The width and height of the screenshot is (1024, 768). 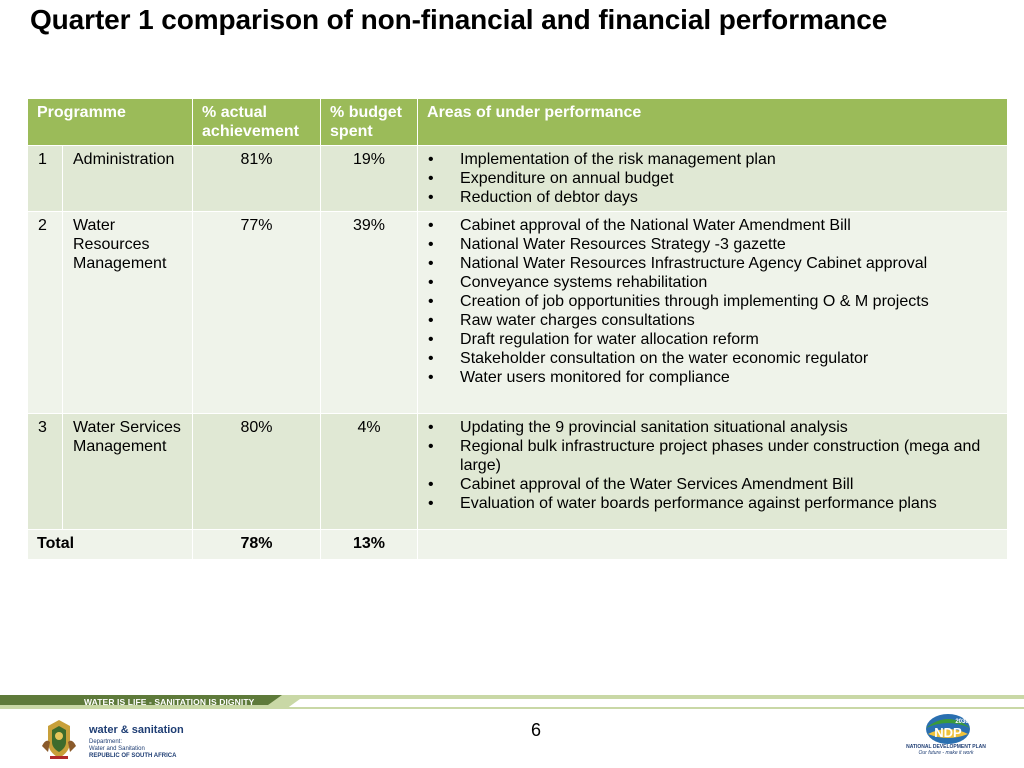 What do you see at coordinates (45, 312) in the screenshot?
I see `row-number: 2` at bounding box center [45, 312].